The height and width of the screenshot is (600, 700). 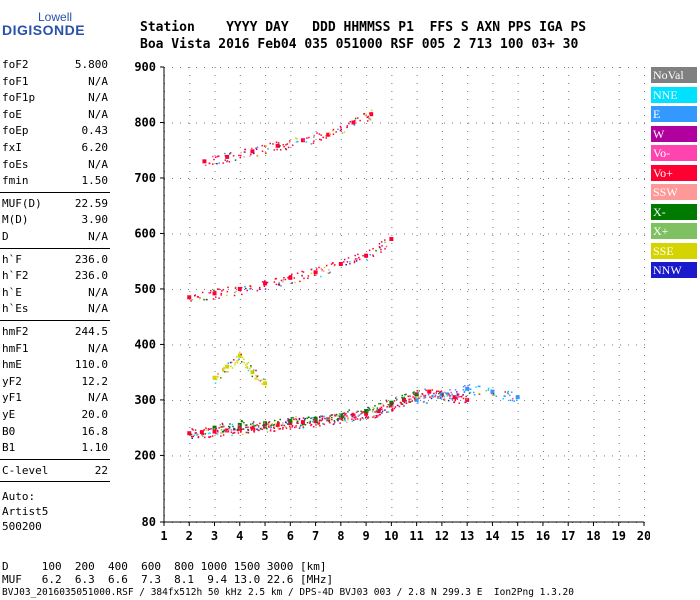 What do you see at coordinates (91, 365) in the screenshot?
I see `param-value: 110.0` at bounding box center [91, 365].